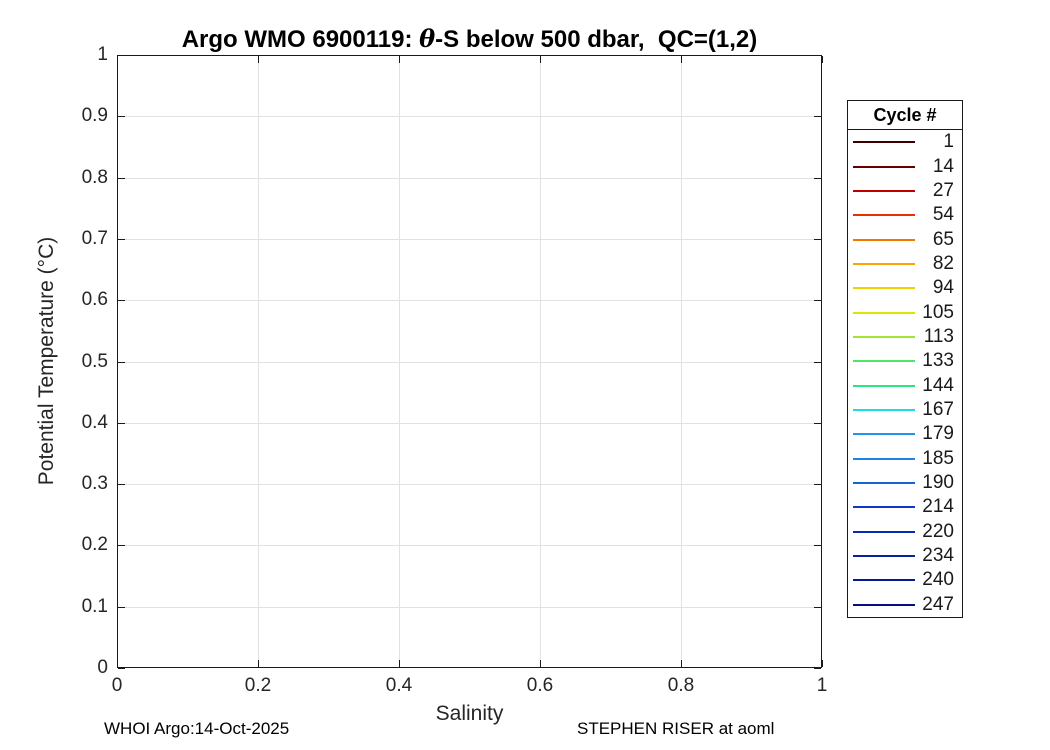 The height and width of the screenshot is (750, 1050). Describe the element at coordinates (94, 484) in the screenshot. I see `y-tick-label: 0.3` at that location.